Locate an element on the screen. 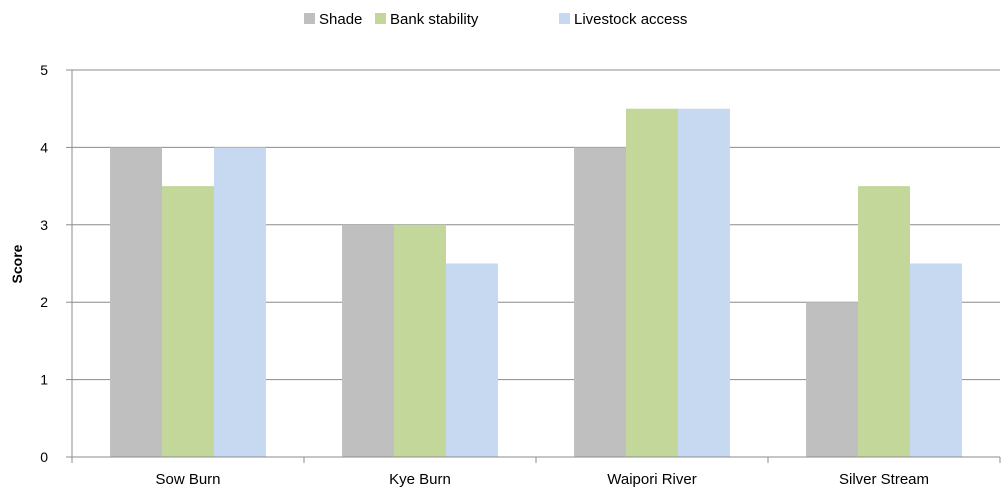 The image size is (1008, 492). bar-livestock-access-sow-burn is located at coordinates (239, 302).